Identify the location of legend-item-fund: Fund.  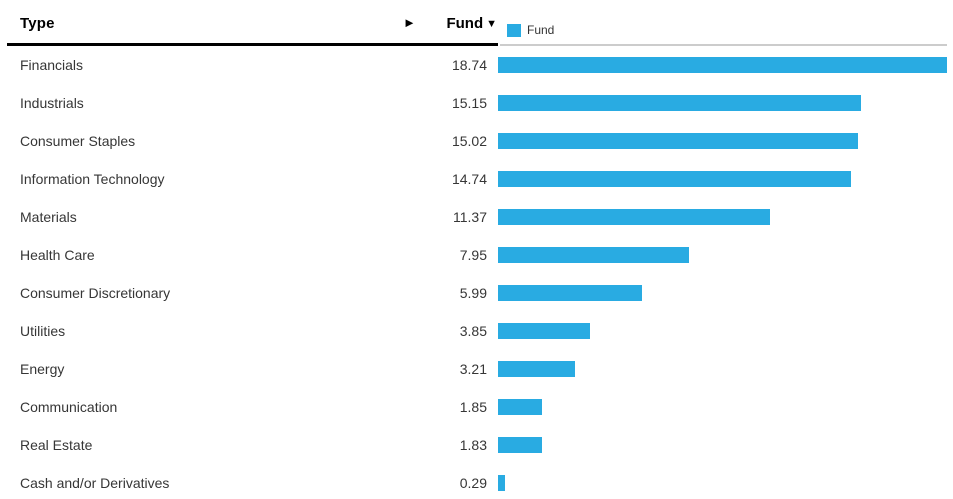
(530, 30).